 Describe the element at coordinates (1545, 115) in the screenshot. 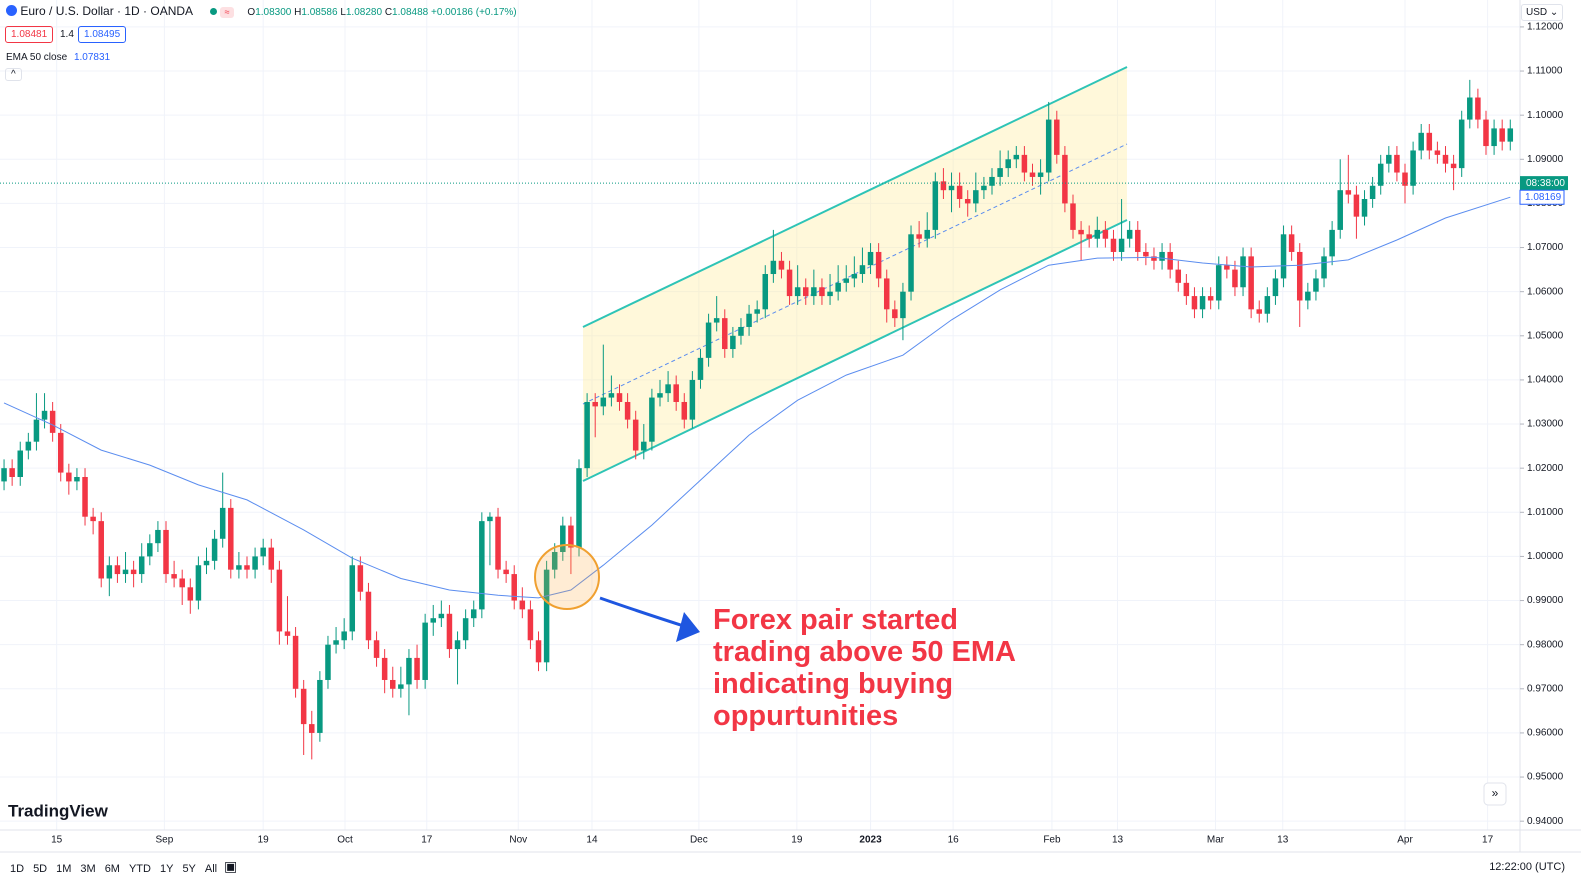

I see `y-tick-label: 1.10000` at that location.